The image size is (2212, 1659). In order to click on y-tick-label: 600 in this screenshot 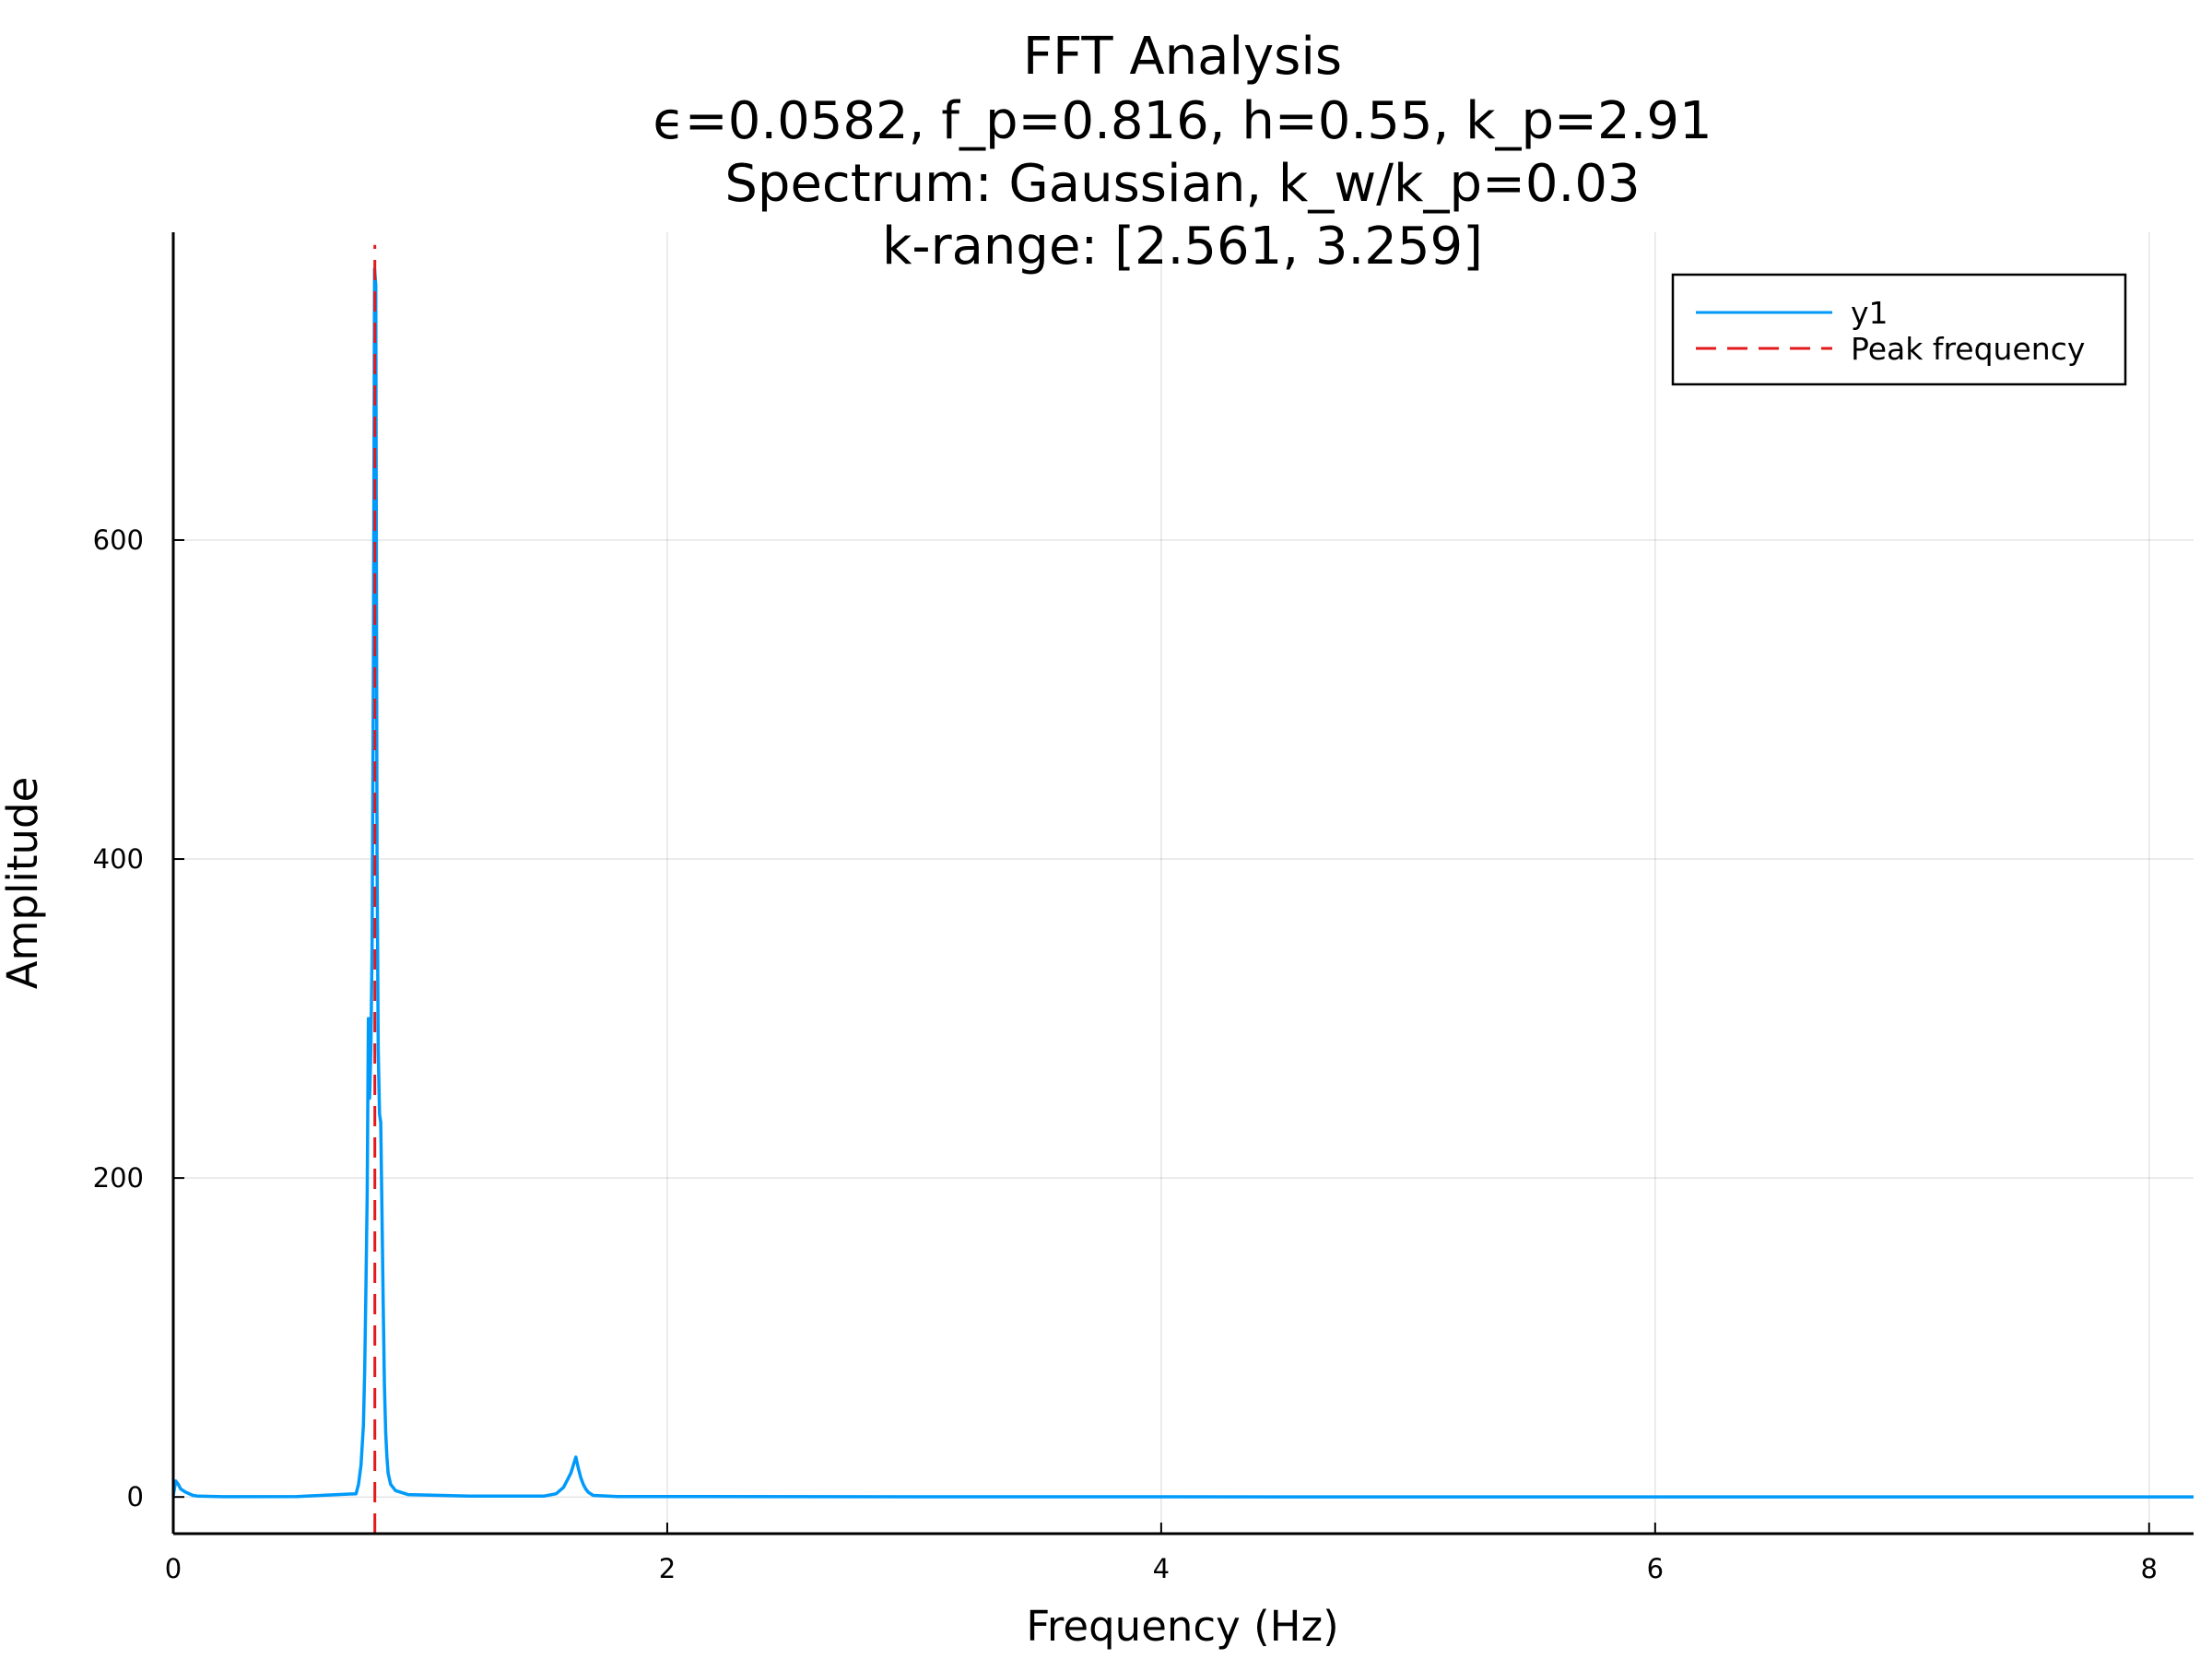, I will do `click(118, 540)`.